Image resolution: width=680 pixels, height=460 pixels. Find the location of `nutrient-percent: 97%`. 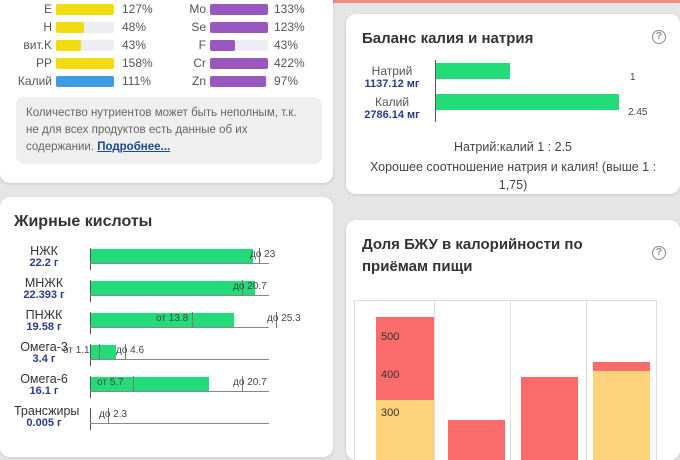

nutrient-percent: 97% is located at coordinates (286, 81).